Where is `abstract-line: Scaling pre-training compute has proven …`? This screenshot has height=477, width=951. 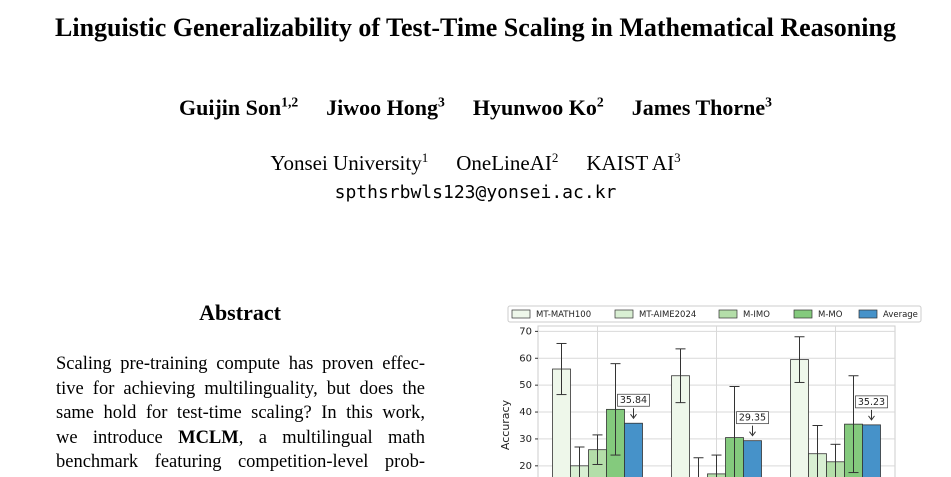
abstract-line: Scaling pre-training compute has proven … is located at coordinates (240, 364).